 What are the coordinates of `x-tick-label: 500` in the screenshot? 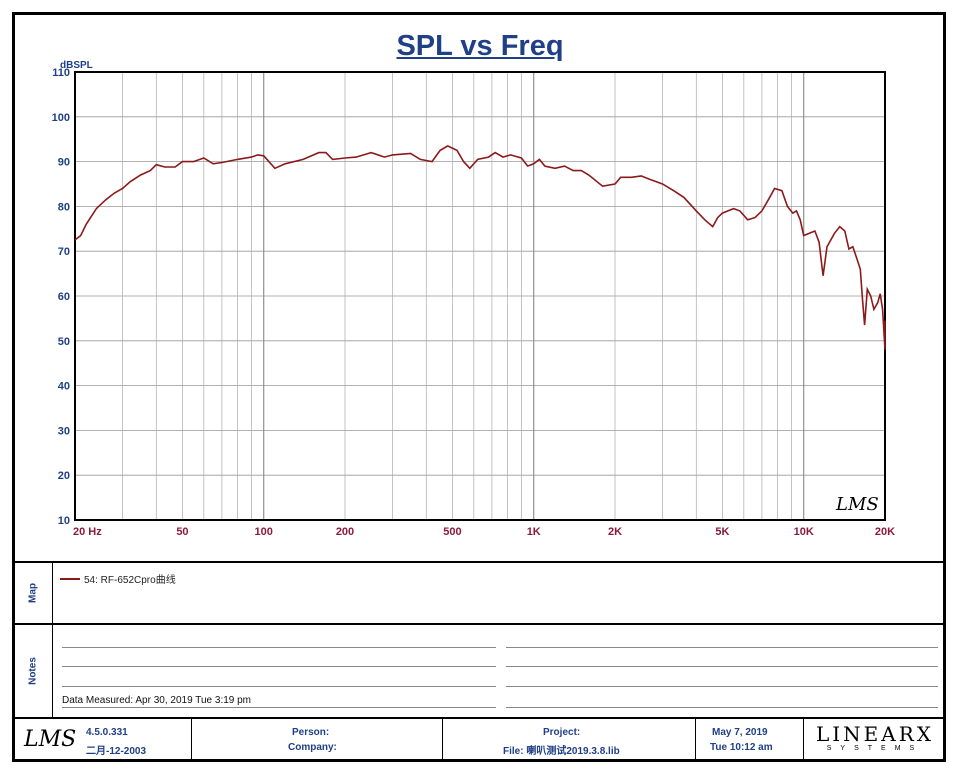 It's located at (452, 532).